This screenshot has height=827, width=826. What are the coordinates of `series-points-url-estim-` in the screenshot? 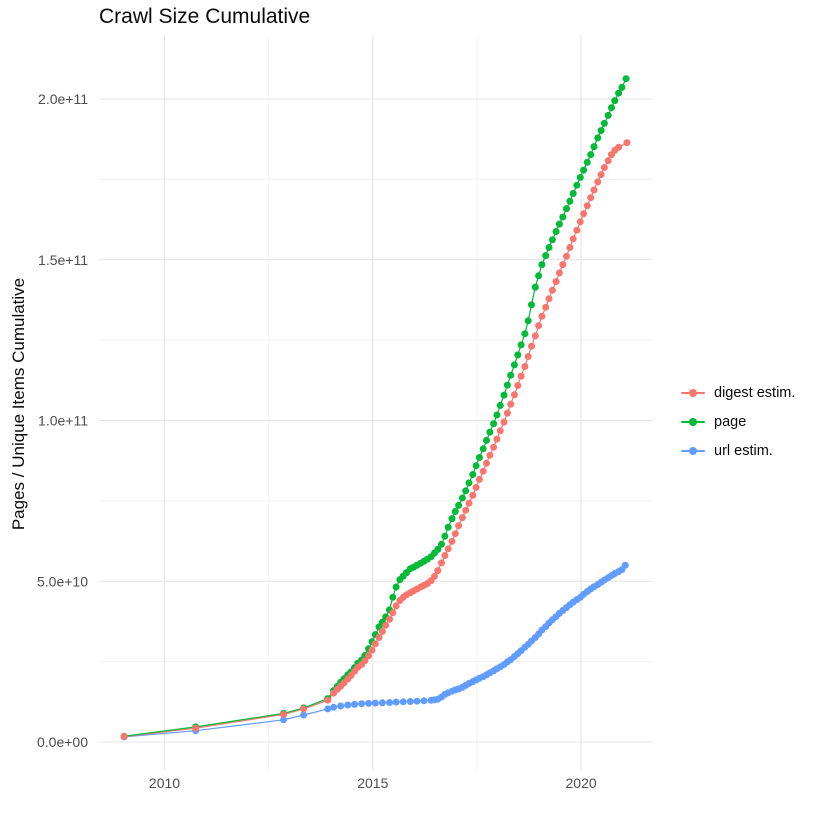 It's located at (374, 651).